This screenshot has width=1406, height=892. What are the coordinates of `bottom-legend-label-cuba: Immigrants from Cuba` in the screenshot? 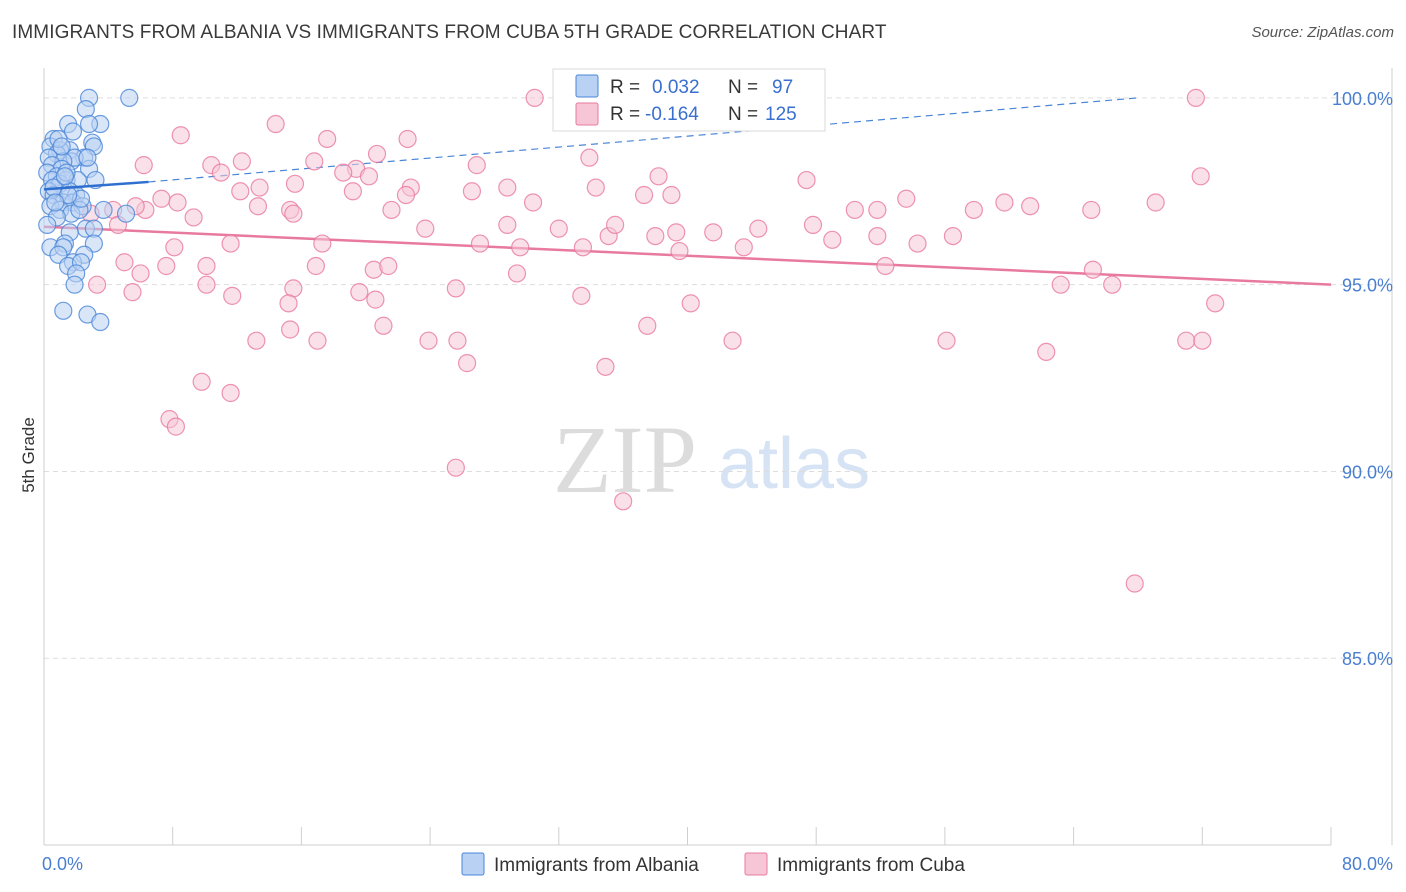 It's located at (871, 865).